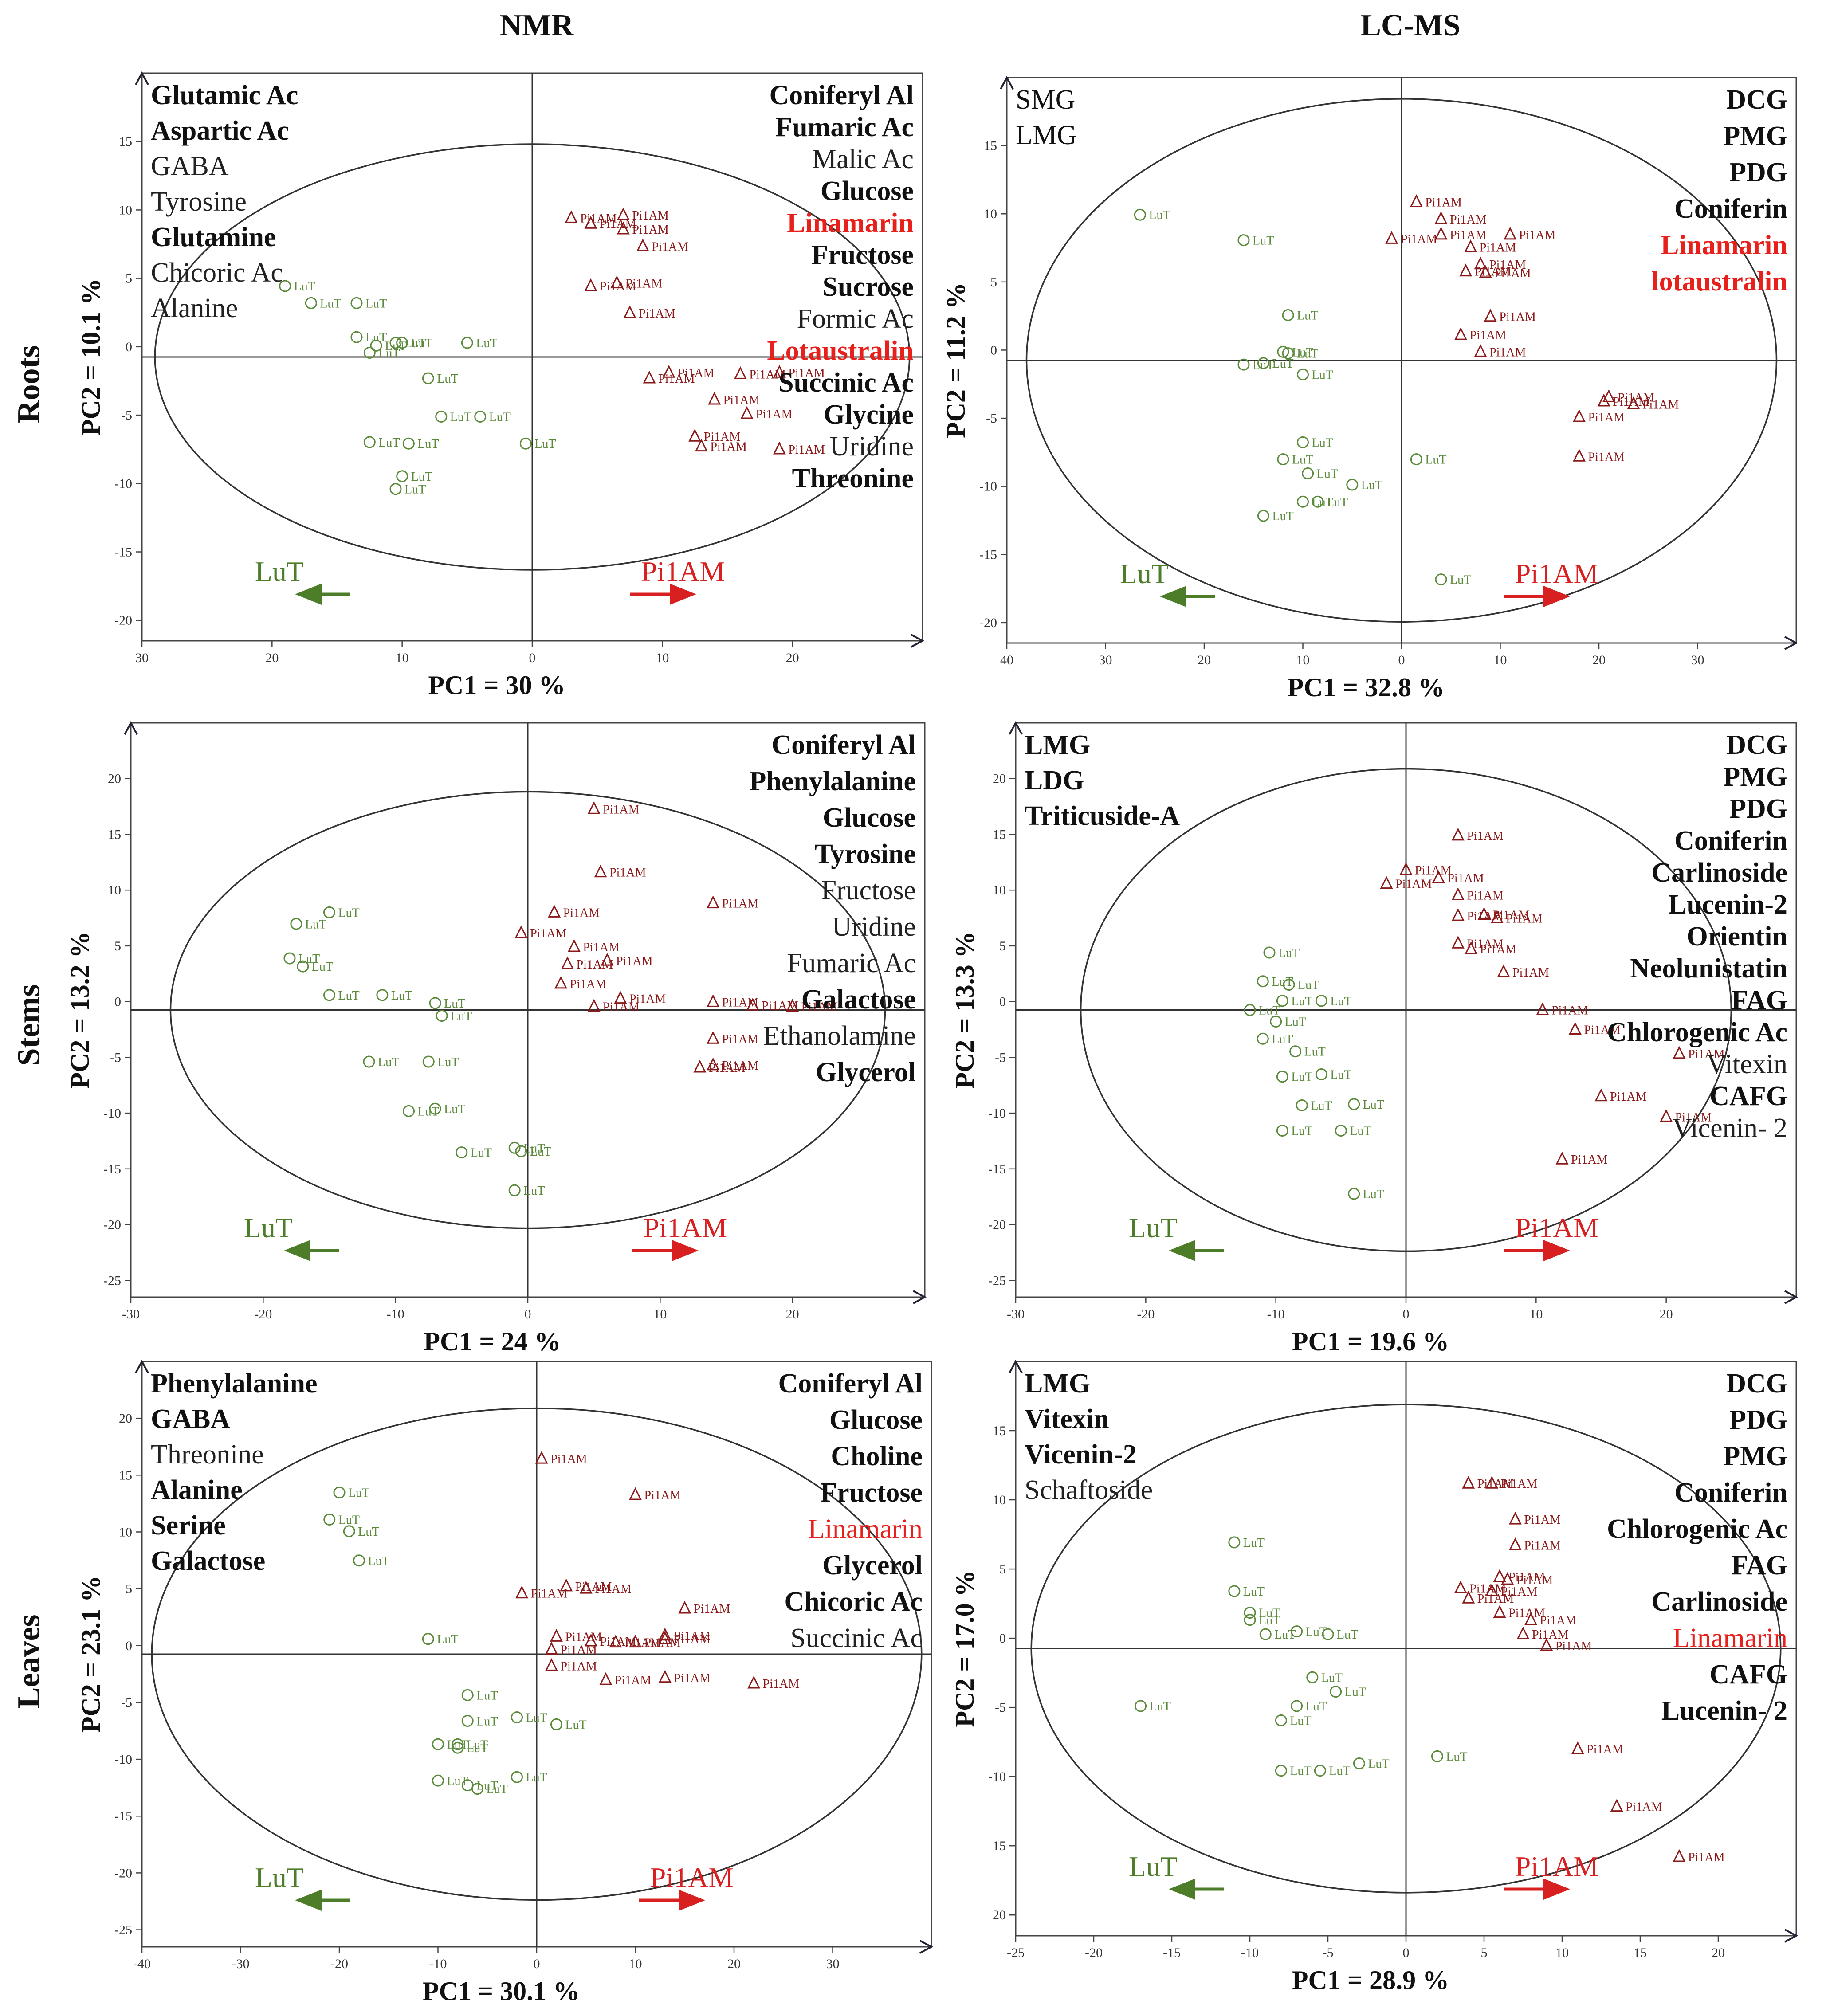 Image resolution: width=1830 pixels, height=2016 pixels. Describe the element at coordinates (964, 1649) in the screenshot. I see `y-axis-label: PC2 = 17.0 %` at that location.